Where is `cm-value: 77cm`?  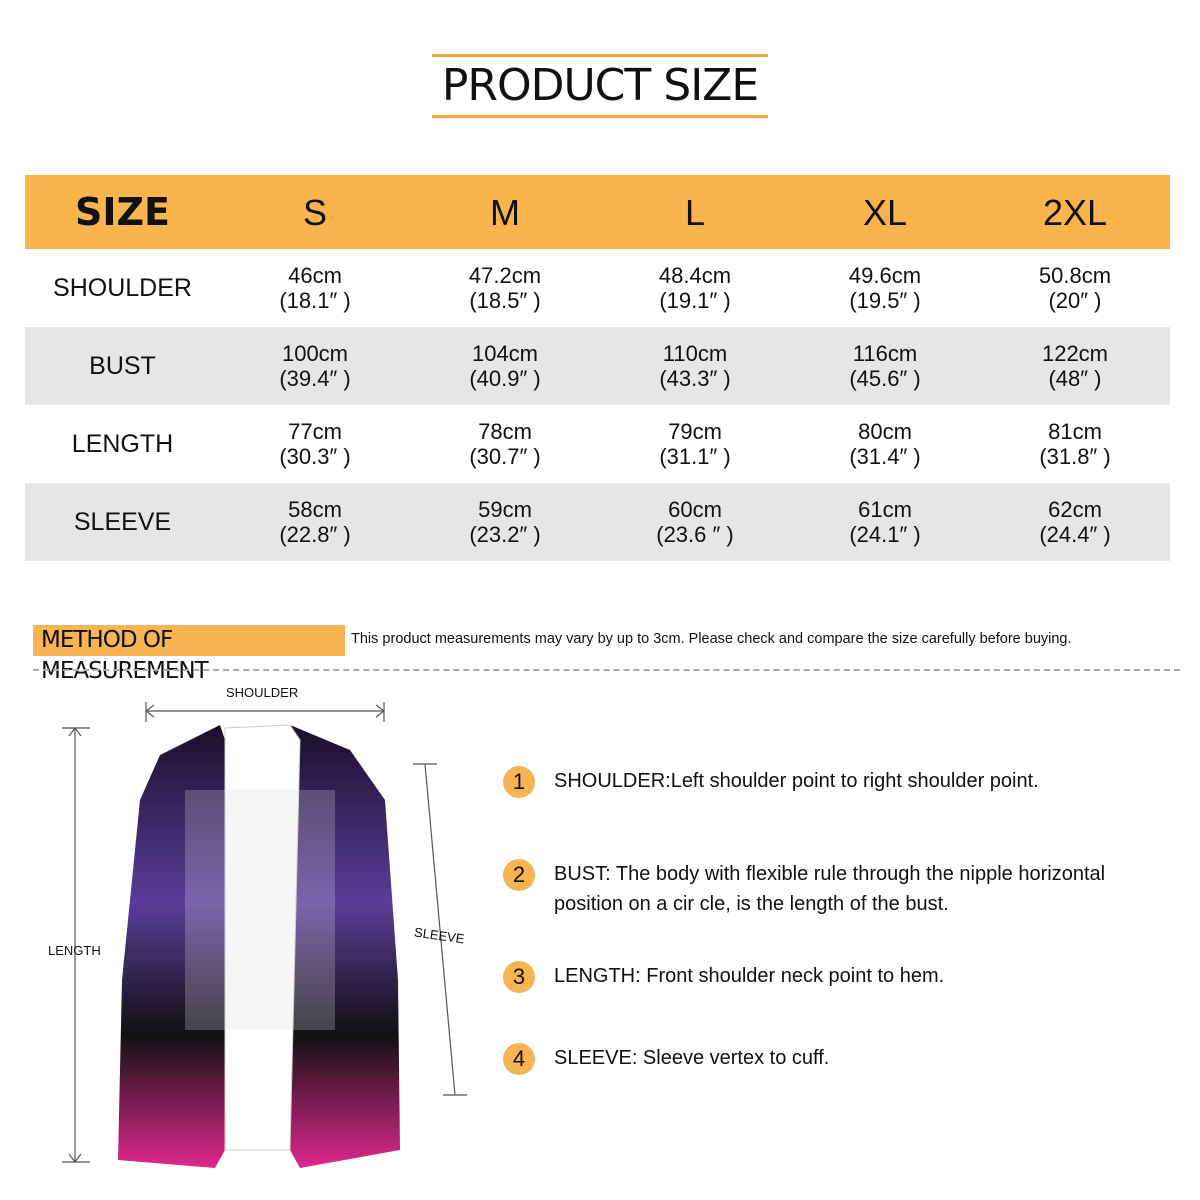
cm-value: 77cm is located at coordinates (315, 431).